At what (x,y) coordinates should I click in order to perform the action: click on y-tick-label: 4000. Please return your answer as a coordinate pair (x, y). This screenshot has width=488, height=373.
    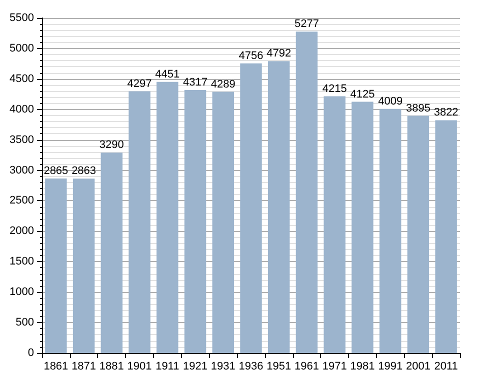
    Looking at the image, I should click on (22, 109).